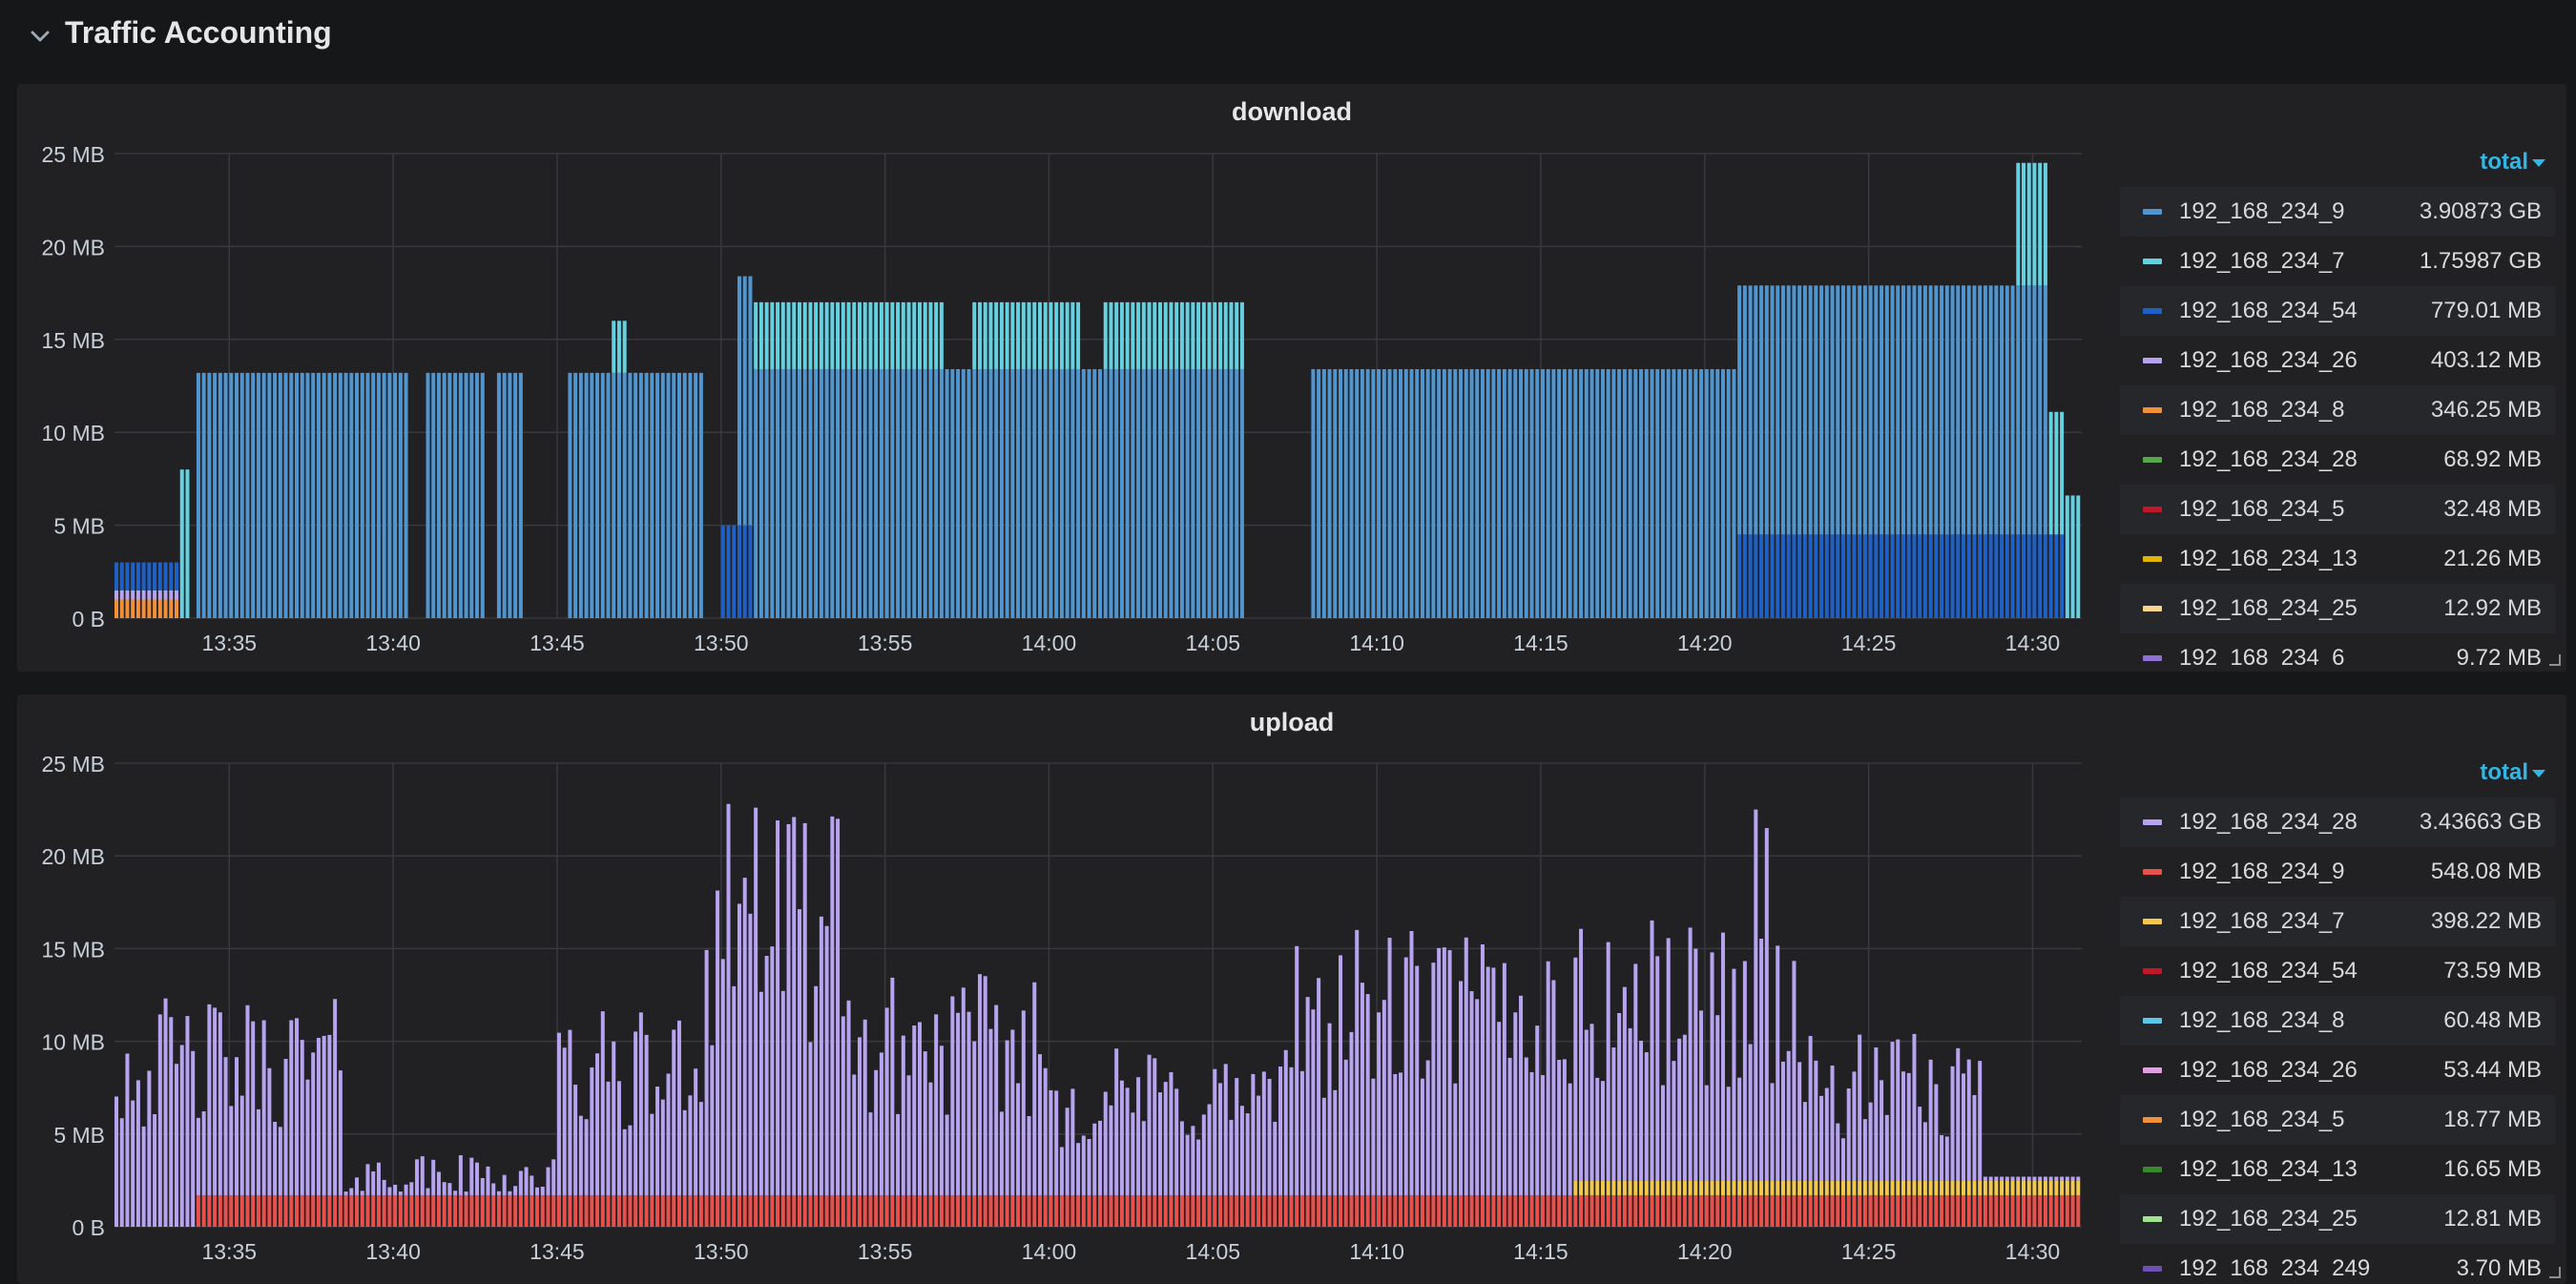 This screenshot has width=2576, height=1284. I want to click on legend-item: 192_168_234_26 403.12 MB, so click(2337, 361).